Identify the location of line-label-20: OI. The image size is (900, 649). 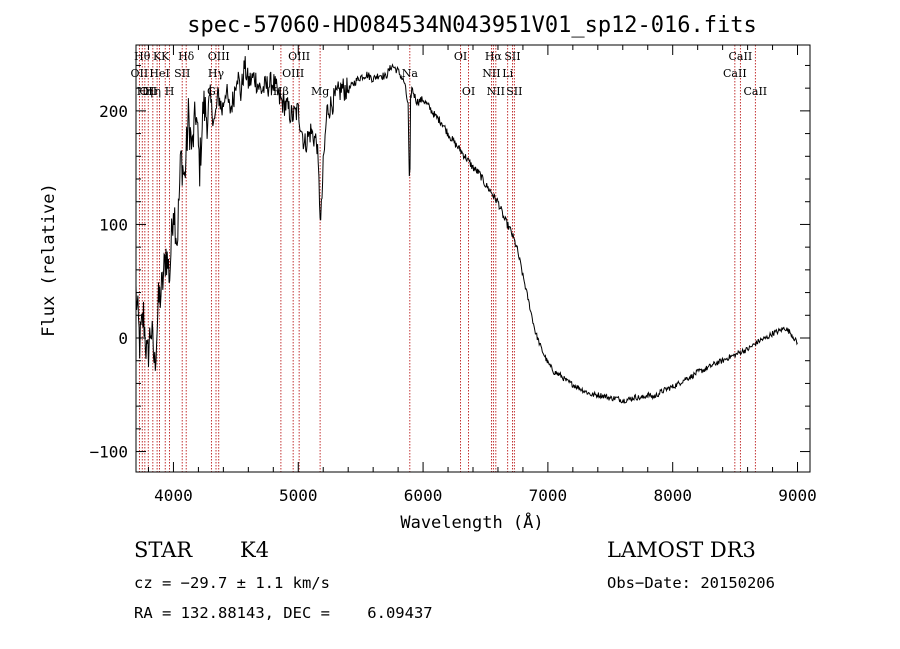
(468, 91).